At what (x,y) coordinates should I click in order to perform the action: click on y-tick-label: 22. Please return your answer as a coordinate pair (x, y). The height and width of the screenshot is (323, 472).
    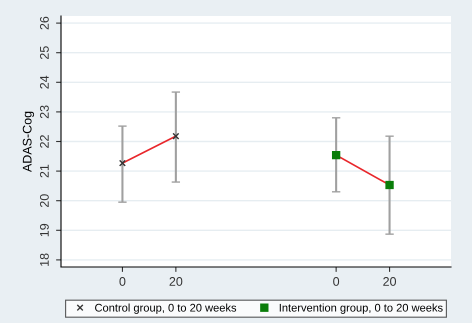
    Looking at the image, I should click on (44, 141).